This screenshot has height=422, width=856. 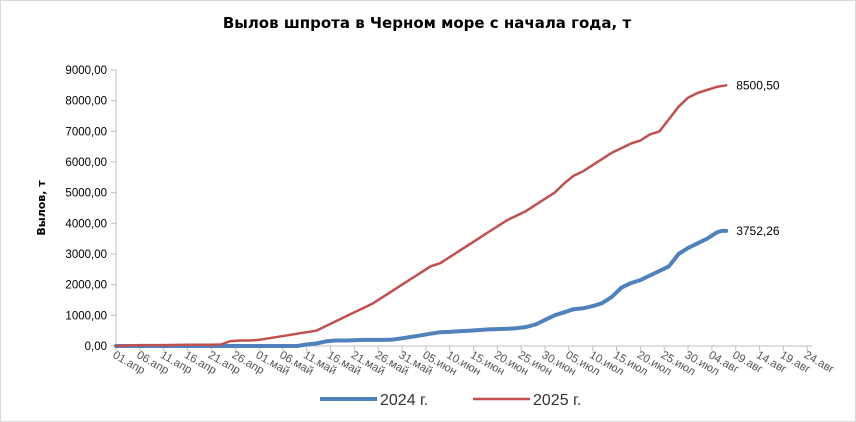 What do you see at coordinates (758, 231) in the screenshot?
I see `end-value-label: 3752,26` at bounding box center [758, 231].